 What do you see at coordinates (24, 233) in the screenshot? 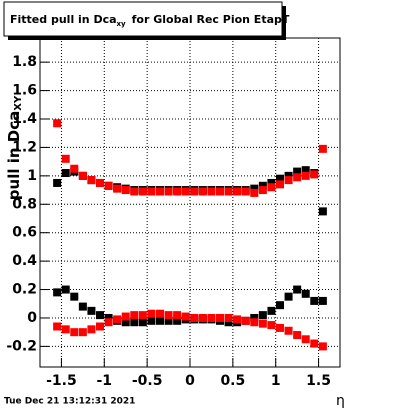
I see `y-tick-label: 0.6` at bounding box center [24, 233].